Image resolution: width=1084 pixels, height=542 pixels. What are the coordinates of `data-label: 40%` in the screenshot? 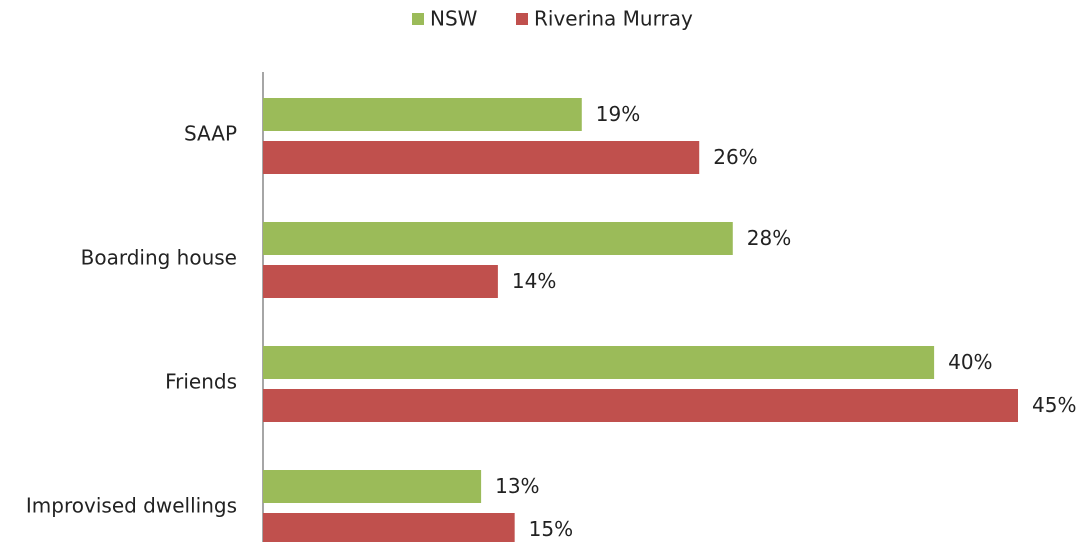 It's located at (970, 362).